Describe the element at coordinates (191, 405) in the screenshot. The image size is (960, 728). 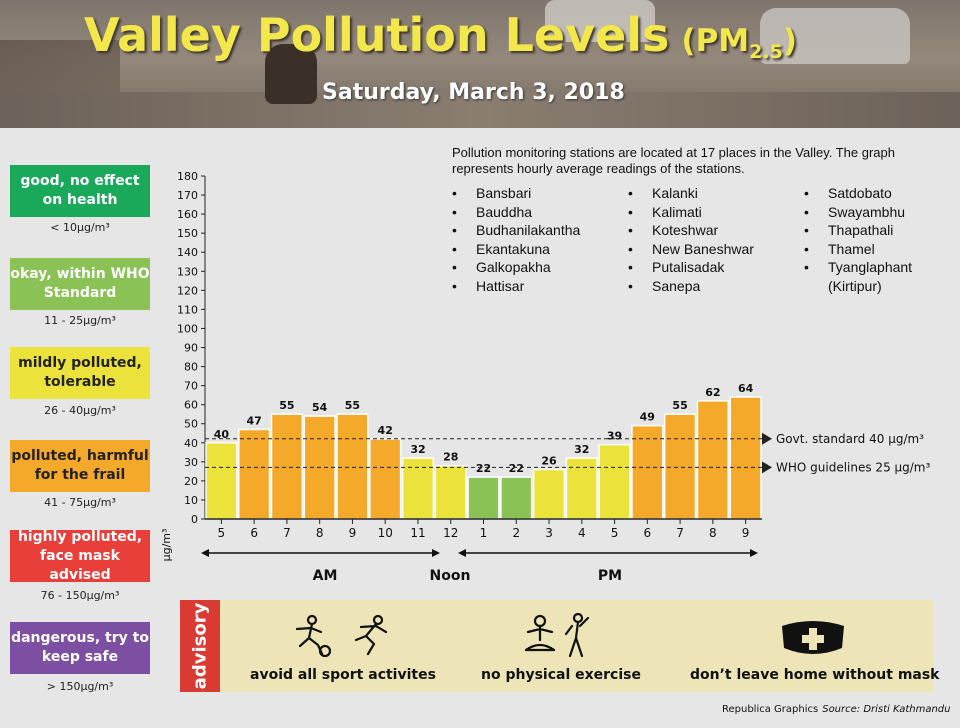
I see `y-tick-label: 60` at that location.